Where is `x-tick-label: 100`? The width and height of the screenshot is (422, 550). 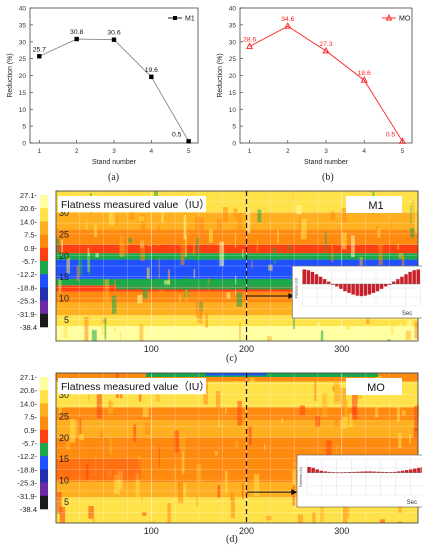
x-tick-label: 100 is located at coordinates (151, 531).